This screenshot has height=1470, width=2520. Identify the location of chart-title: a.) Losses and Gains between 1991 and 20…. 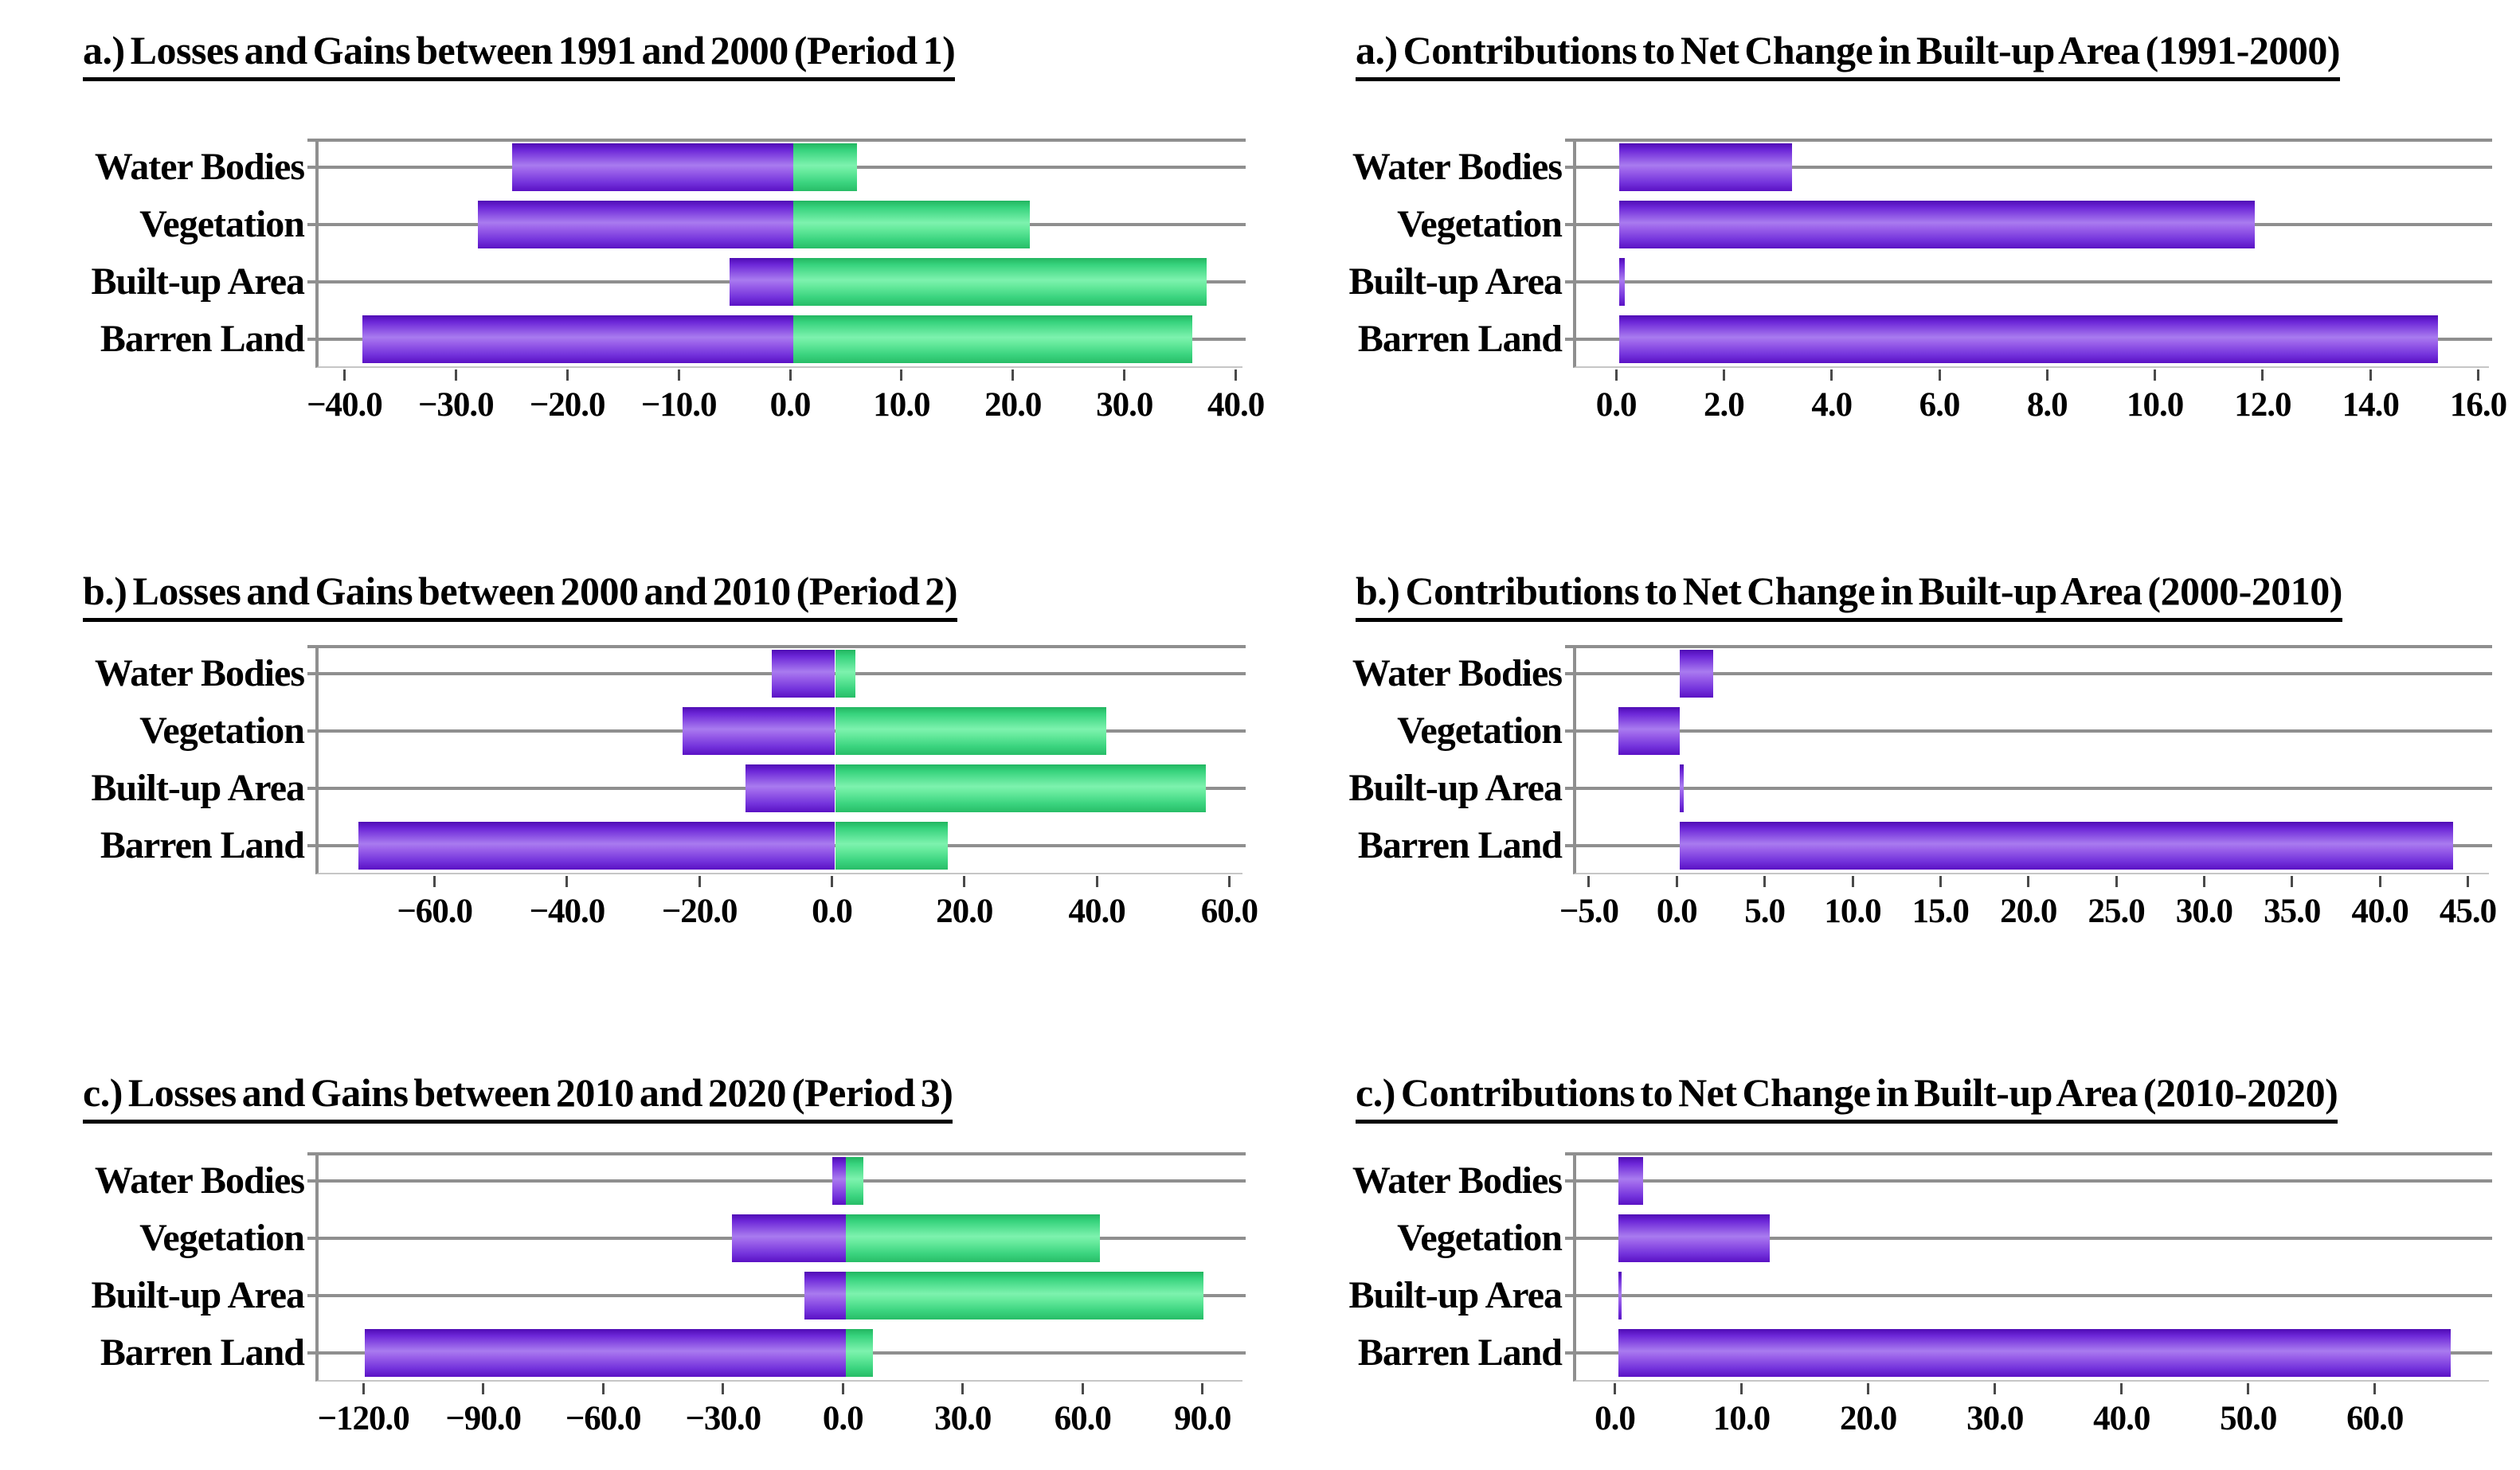
(519, 54).